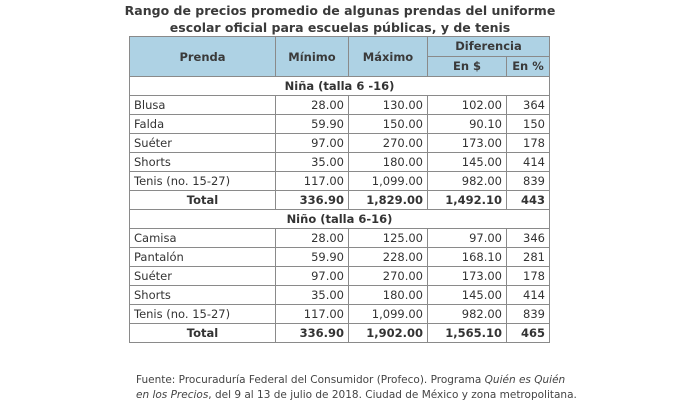 Image resolution: width=680 pixels, height=404 pixels. I want to click on section-row: Niño (talla 6-16), so click(339, 219).